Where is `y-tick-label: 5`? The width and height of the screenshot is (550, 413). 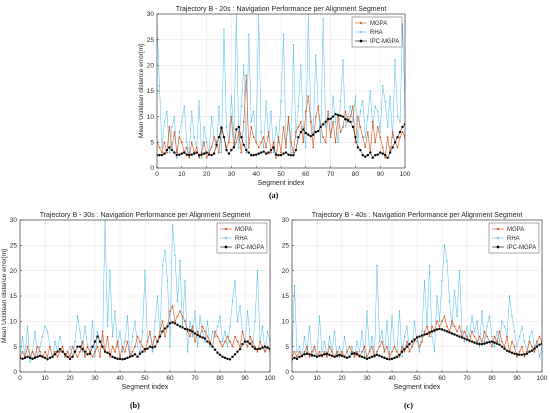
y-tick-label: 5 is located at coordinates (287, 347).